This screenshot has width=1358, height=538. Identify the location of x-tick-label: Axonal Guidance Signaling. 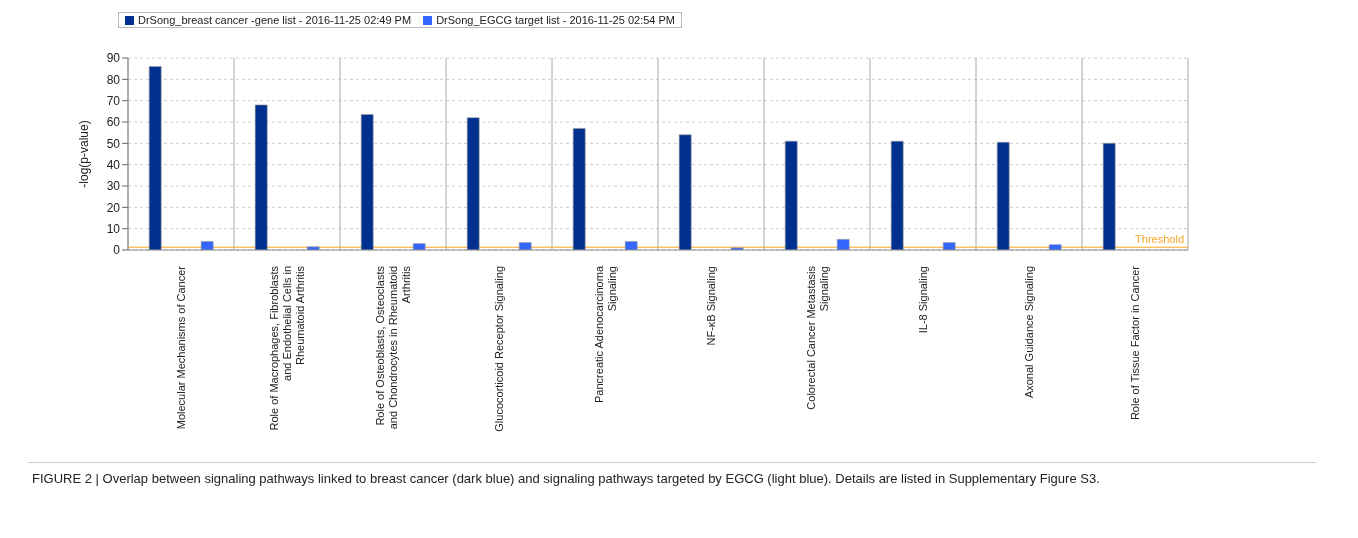
(1029, 332).